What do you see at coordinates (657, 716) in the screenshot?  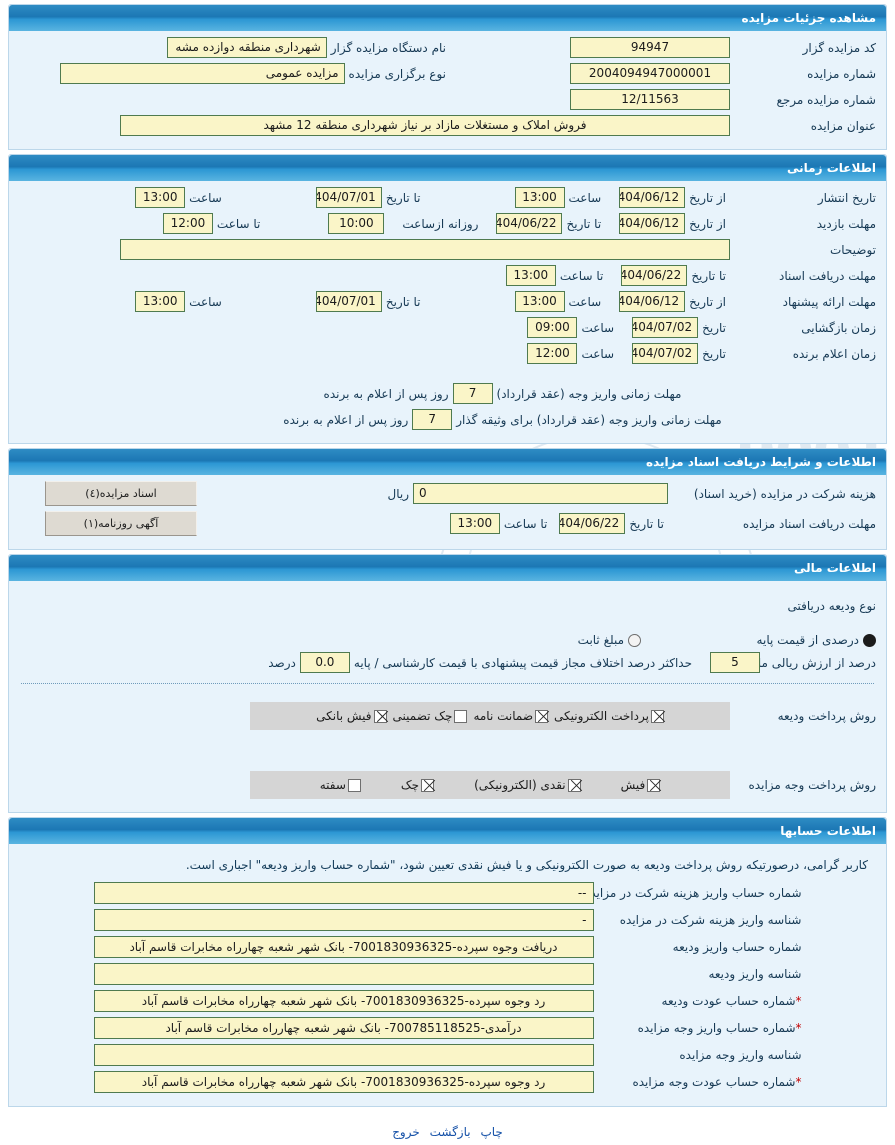 I see `deposit-method-electronic-checkbox` at bounding box center [657, 716].